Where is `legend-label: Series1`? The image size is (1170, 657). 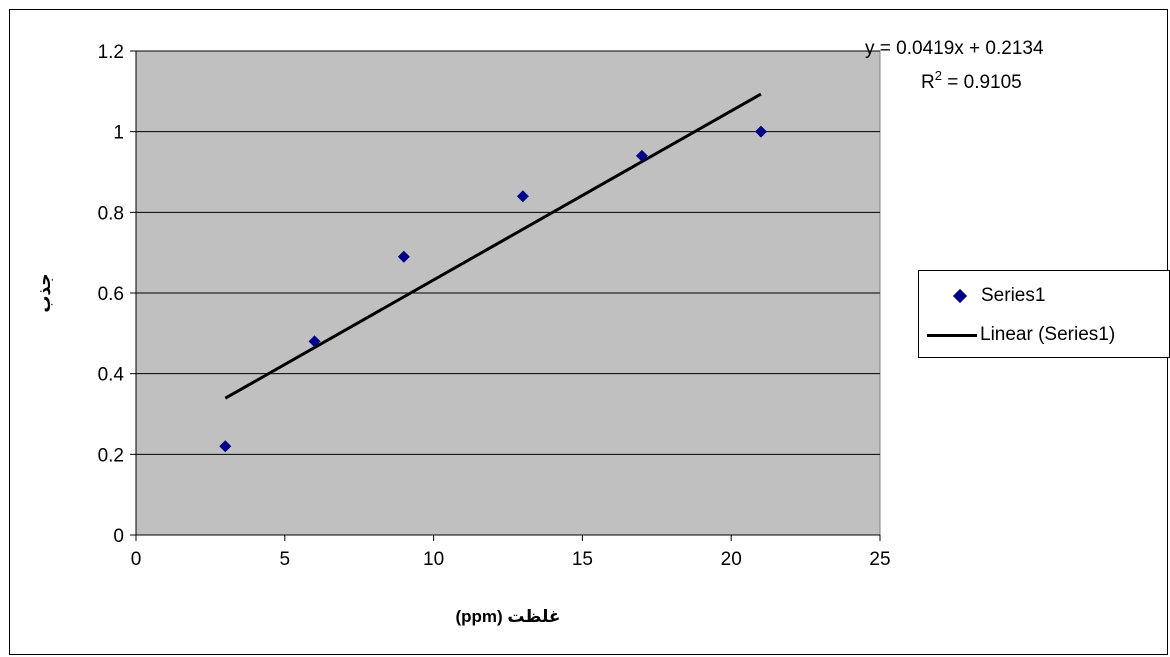
legend-label: Series1 is located at coordinates (1013, 295).